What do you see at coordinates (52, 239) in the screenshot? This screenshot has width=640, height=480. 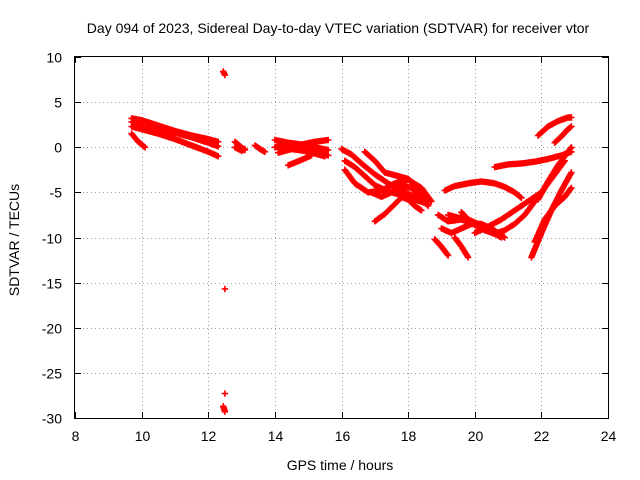 I see `y-tick-label: -10` at bounding box center [52, 239].